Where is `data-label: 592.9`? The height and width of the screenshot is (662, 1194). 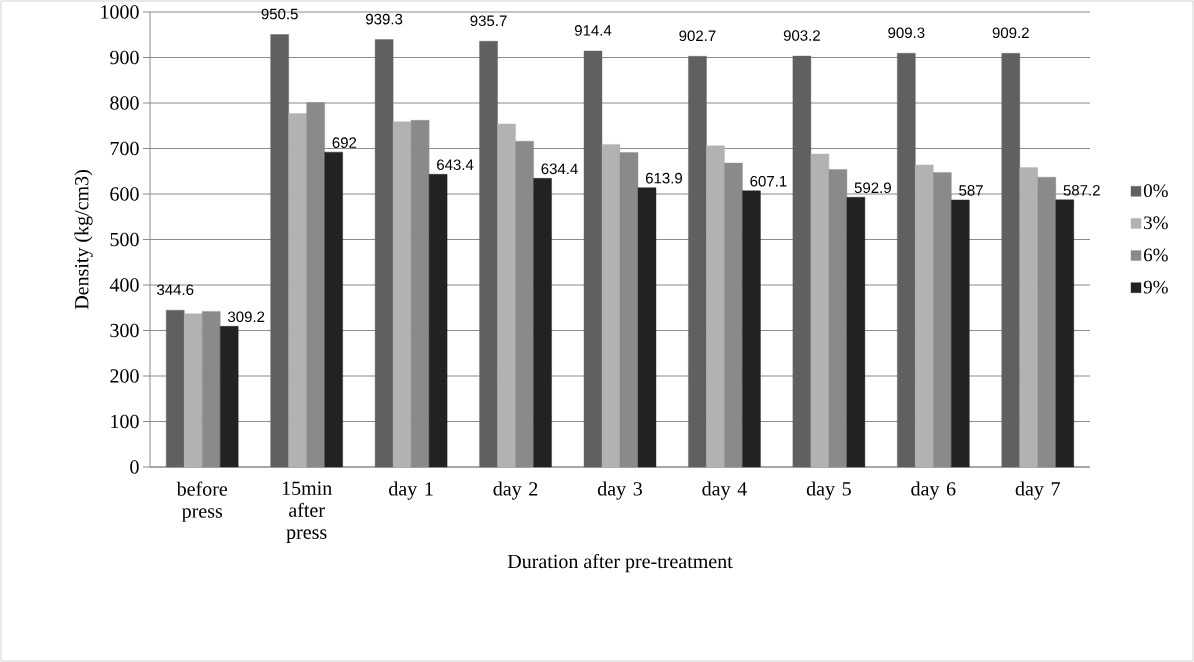 data-label: 592.9 is located at coordinates (872, 188).